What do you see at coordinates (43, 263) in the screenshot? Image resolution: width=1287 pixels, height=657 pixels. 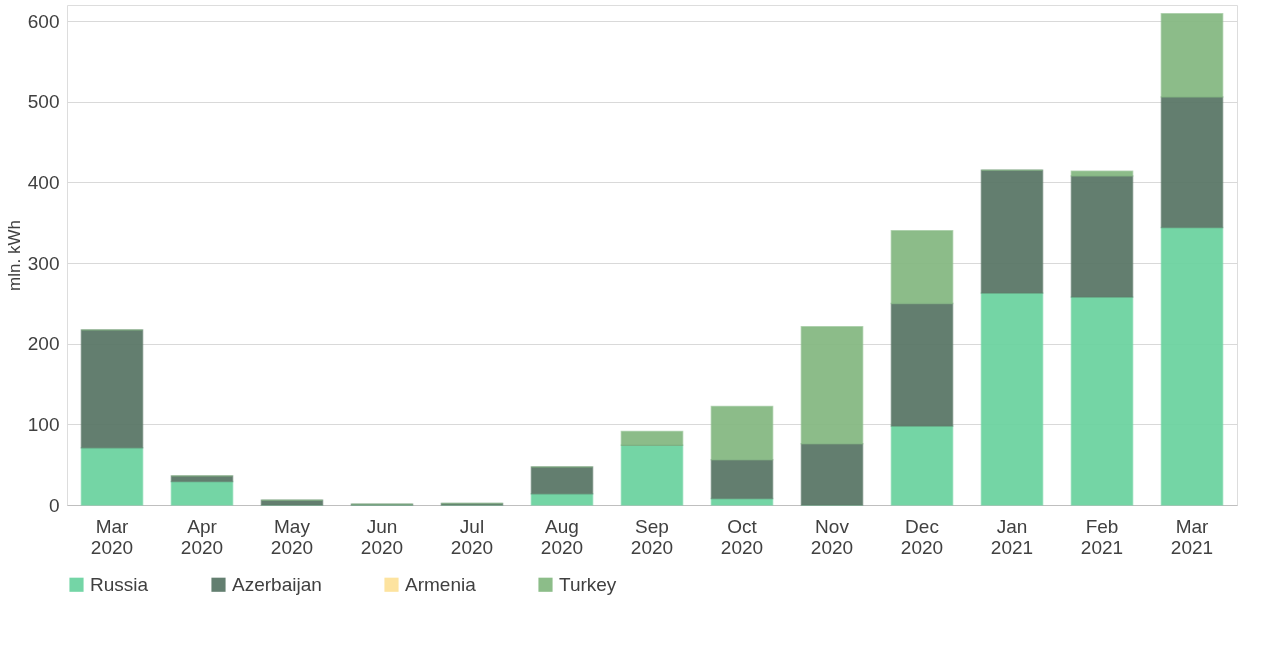 I see `y-tick-label: 300` at bounding box center [43, 263].